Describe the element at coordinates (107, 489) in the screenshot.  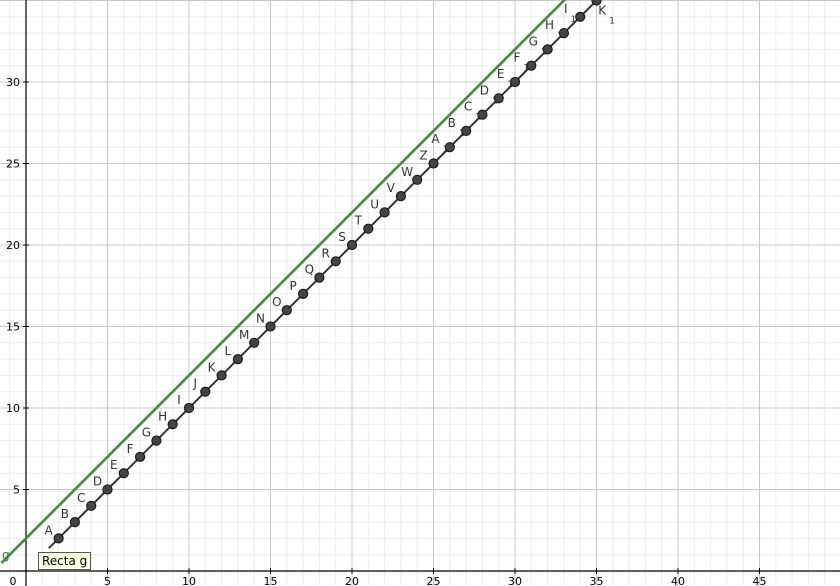
I see `point-D` at that location.